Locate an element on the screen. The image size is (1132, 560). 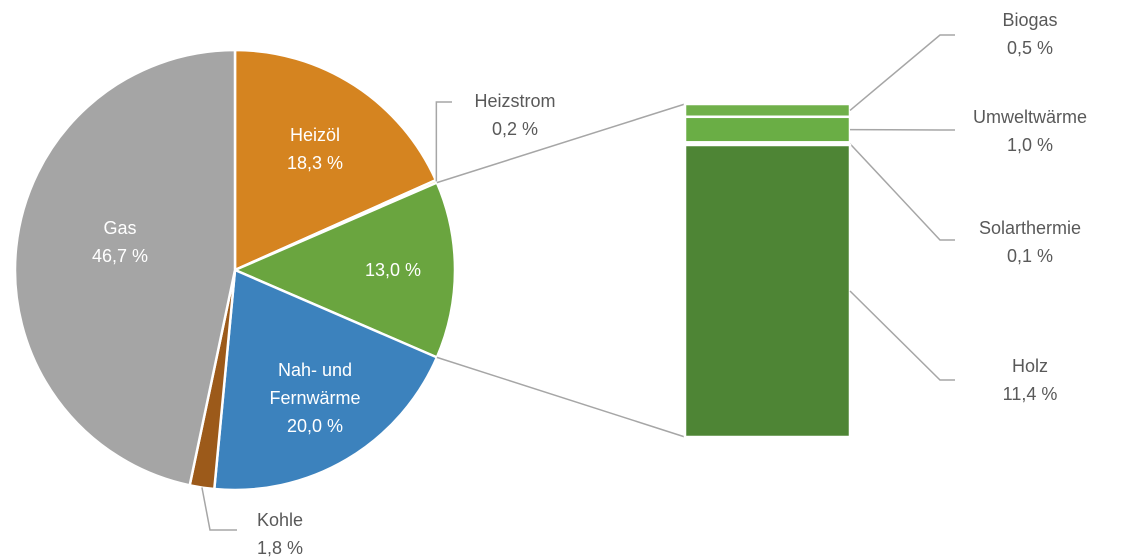
label-value: 18,3 % is located at coordinates (315, 163).